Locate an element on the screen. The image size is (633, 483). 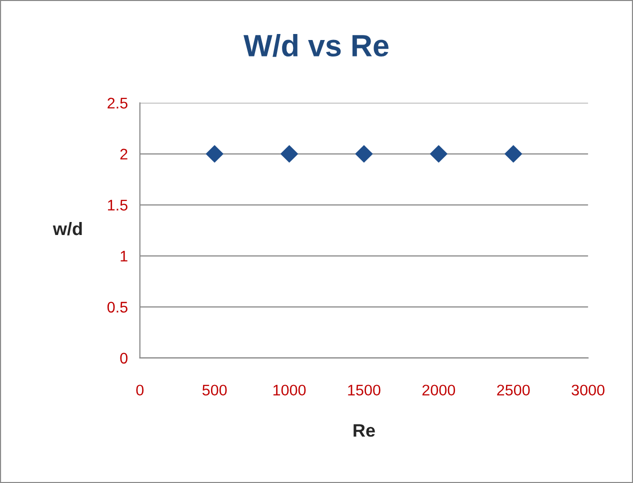
y-tick-label: 0 is located at coordinates (124, 358).